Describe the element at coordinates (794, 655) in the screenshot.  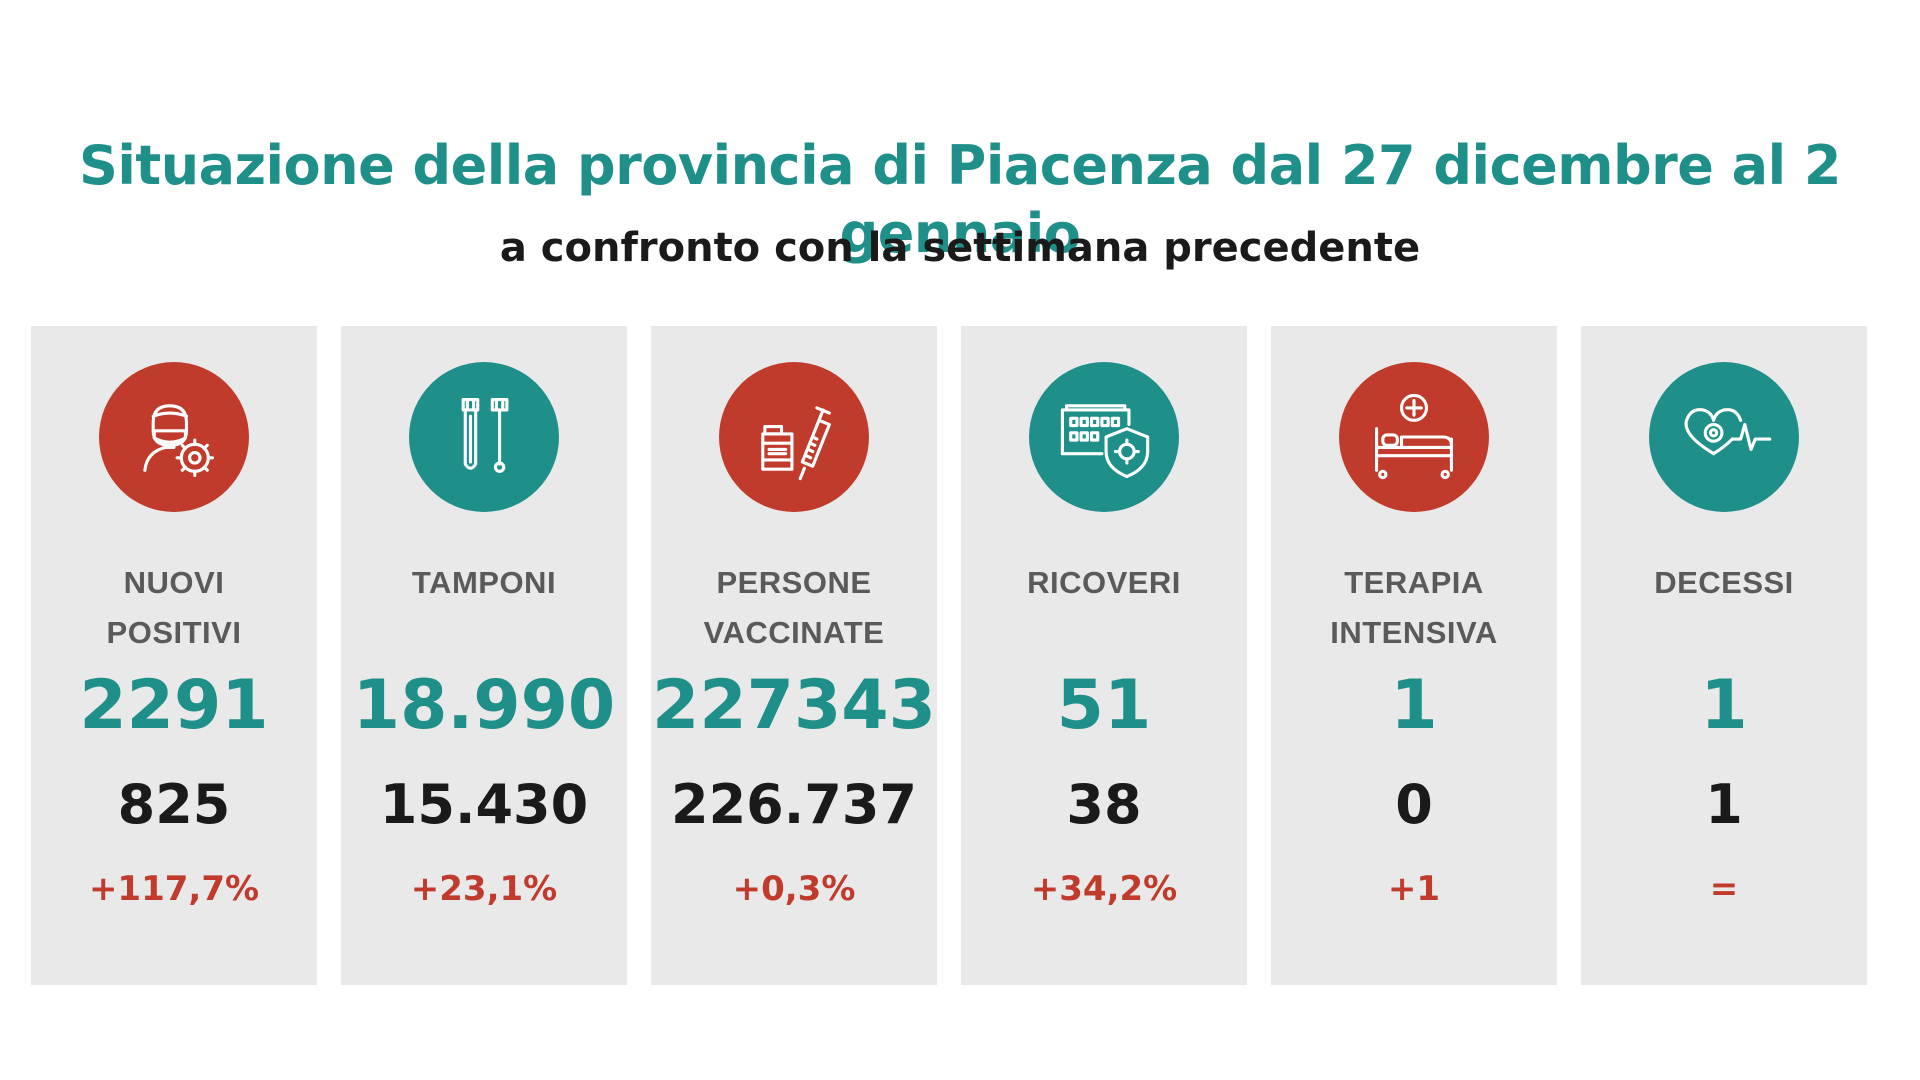
I see `card-persone-vaccinate: PERSONE VACCINATE 227343 226.737 +0,3%` at that location.